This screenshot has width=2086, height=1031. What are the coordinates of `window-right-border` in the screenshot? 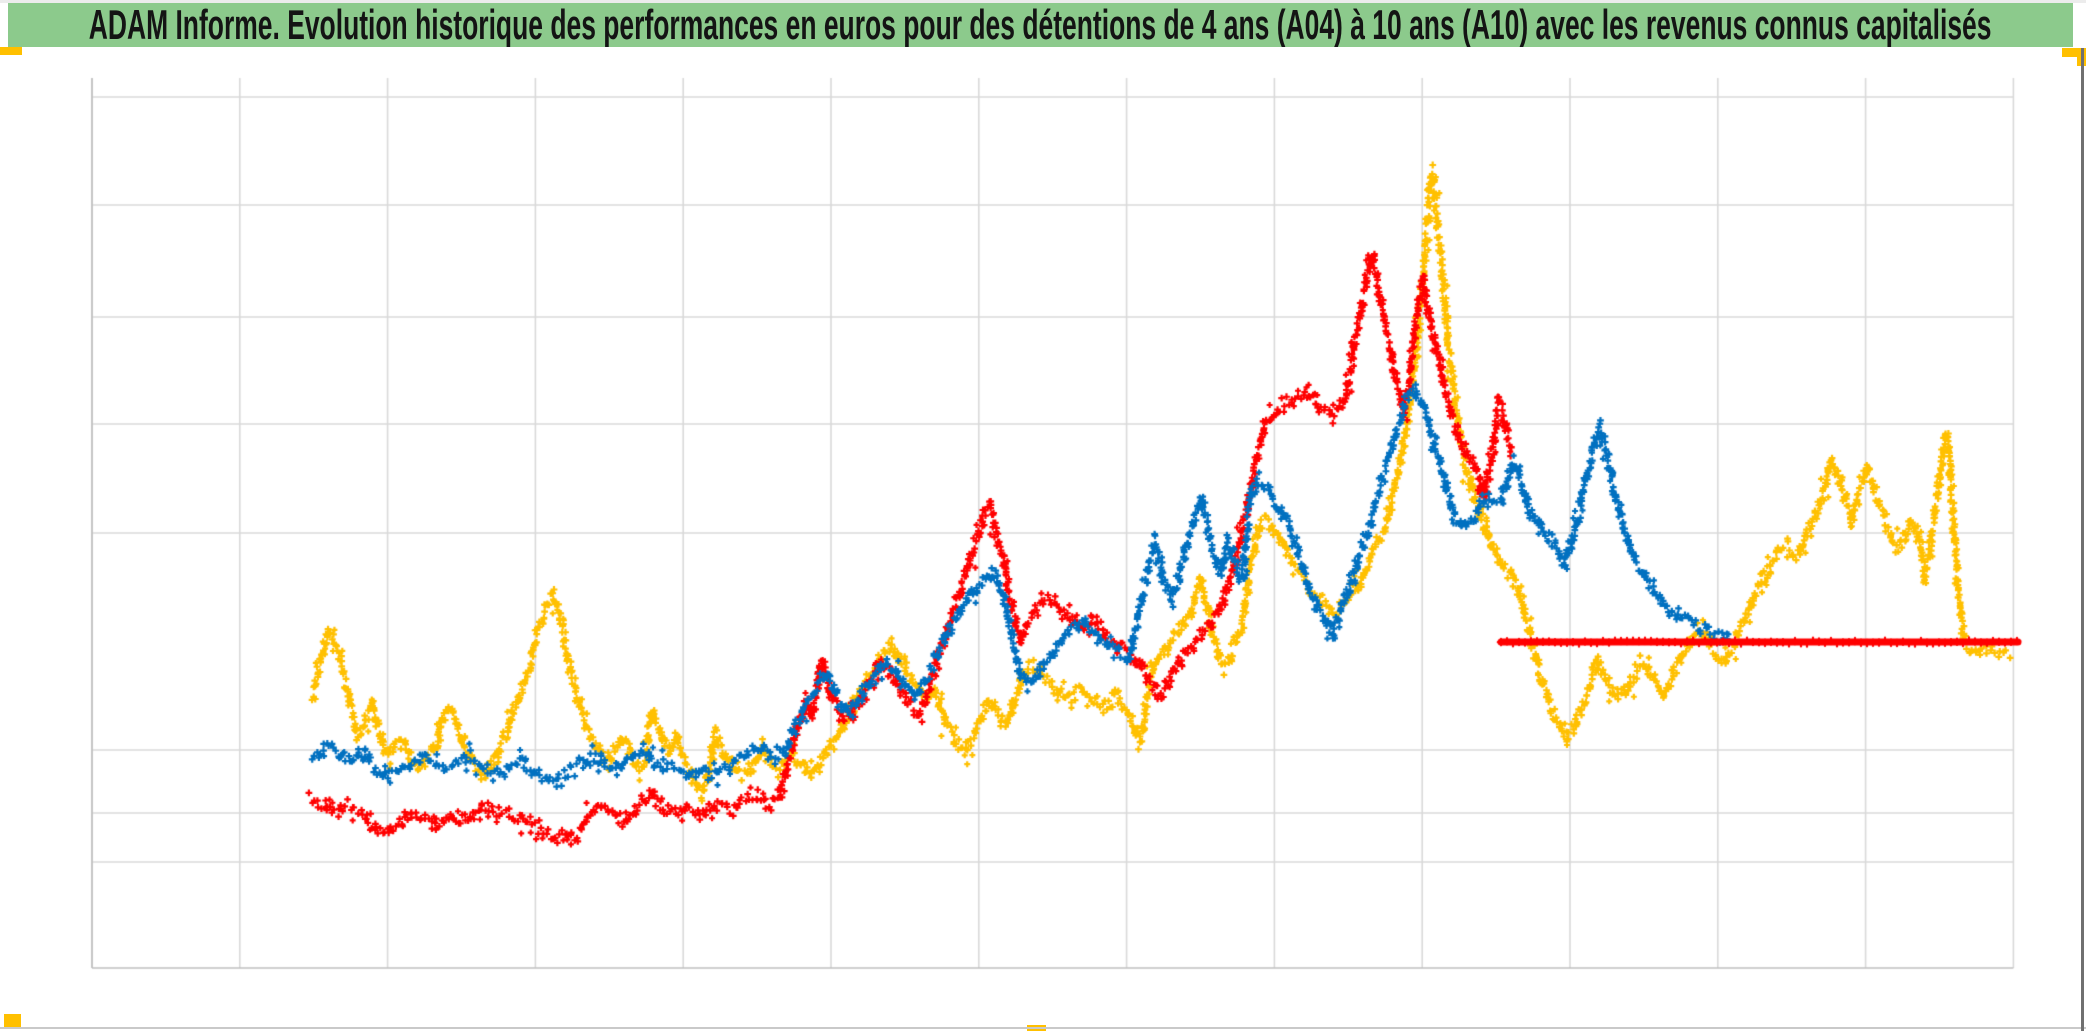 It's located at (2082, 539).